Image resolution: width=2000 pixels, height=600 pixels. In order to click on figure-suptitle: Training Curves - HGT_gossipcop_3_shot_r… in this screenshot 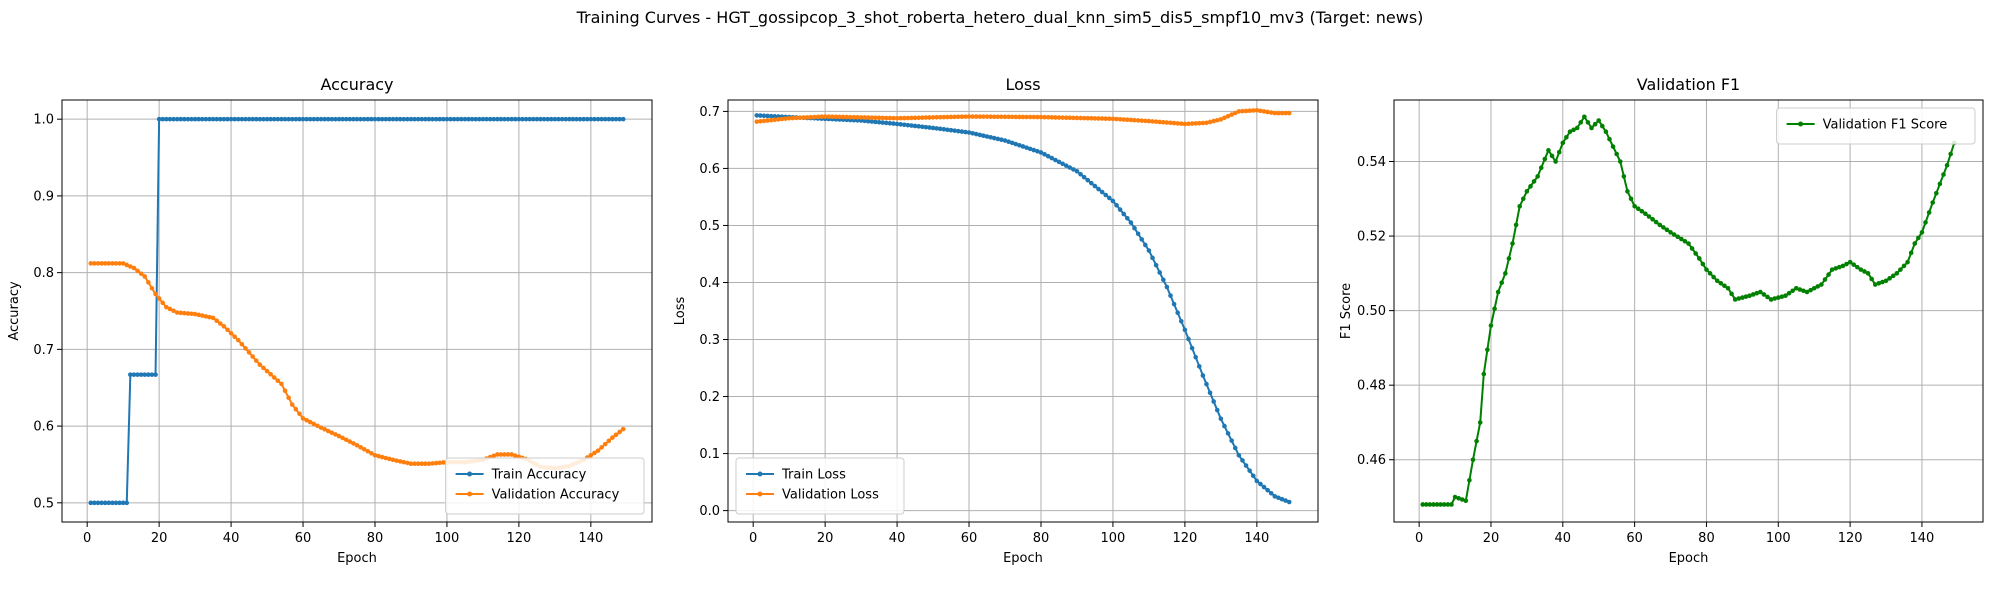, I will do `click(1000, 17)`.